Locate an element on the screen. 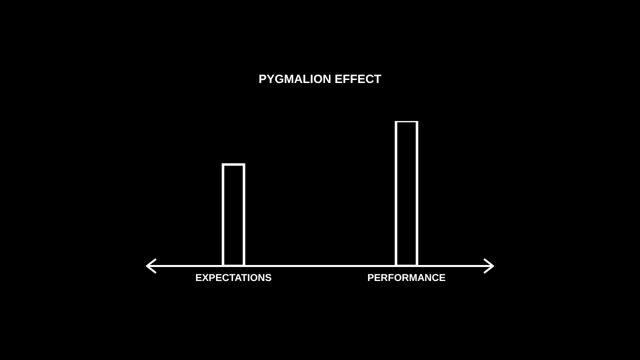 The width and height of the screenshot is (640, 360). x-tick-label: PERFORMANCE is located at coordinates (406, 278).